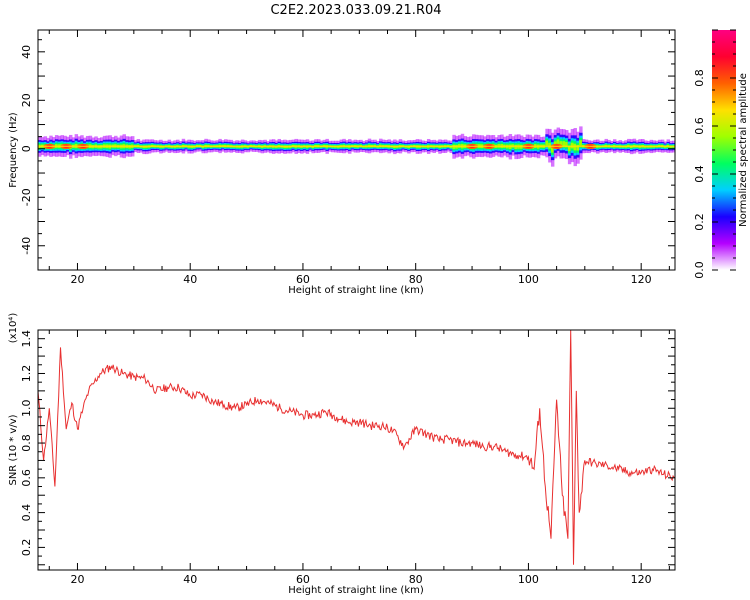 This screenshot has width=750, height=600. What do you see at coordinates (641, 279) in the screenshot?
I see `spectrogram-x-tick-label: 120` at bounding box center [641, 279].